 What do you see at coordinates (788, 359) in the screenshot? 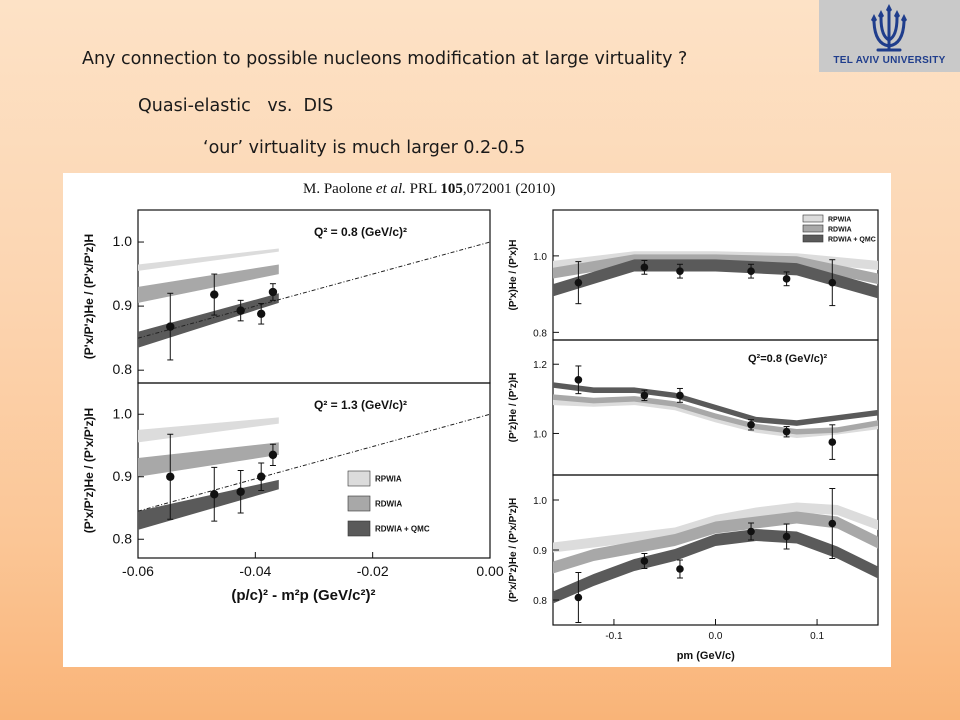
I see `q2-annotation: Q²=0.8 (GeV/c)²` at bounding box center [788, 359].